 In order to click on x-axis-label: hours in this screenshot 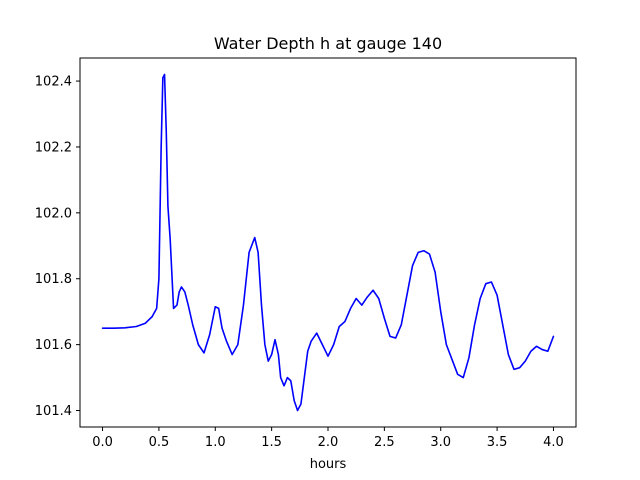, I will do `click(328, 464)`.